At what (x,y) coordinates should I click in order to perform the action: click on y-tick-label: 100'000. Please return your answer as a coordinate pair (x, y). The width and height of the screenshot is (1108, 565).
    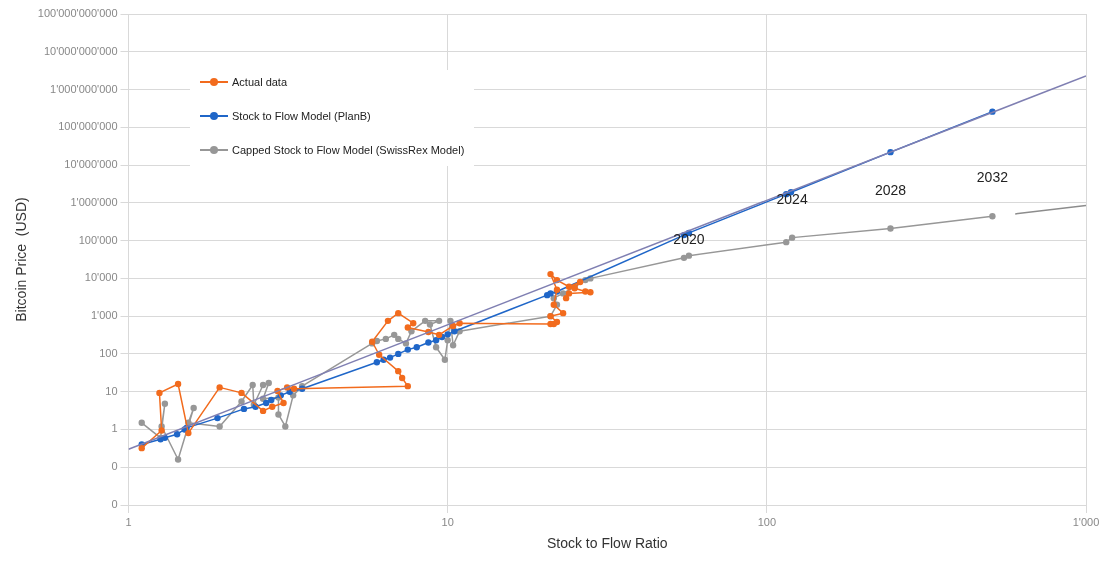
    Looking at the image, I should click on (98, 239).